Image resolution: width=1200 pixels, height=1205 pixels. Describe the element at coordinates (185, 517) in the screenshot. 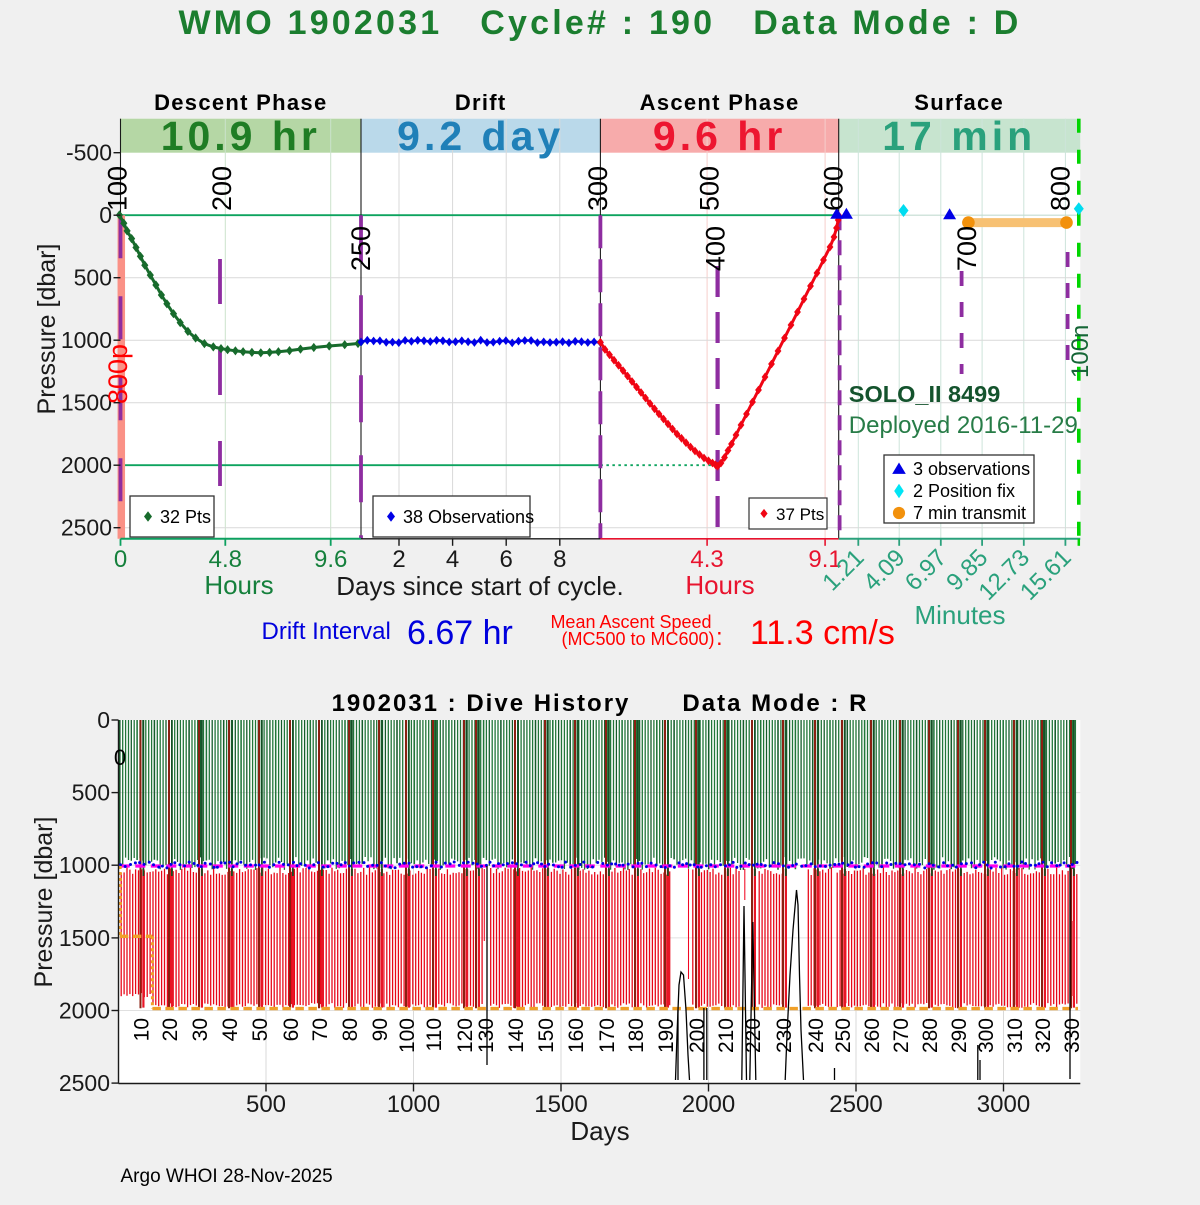

I see `svg-text: 32 Pts` at that location.